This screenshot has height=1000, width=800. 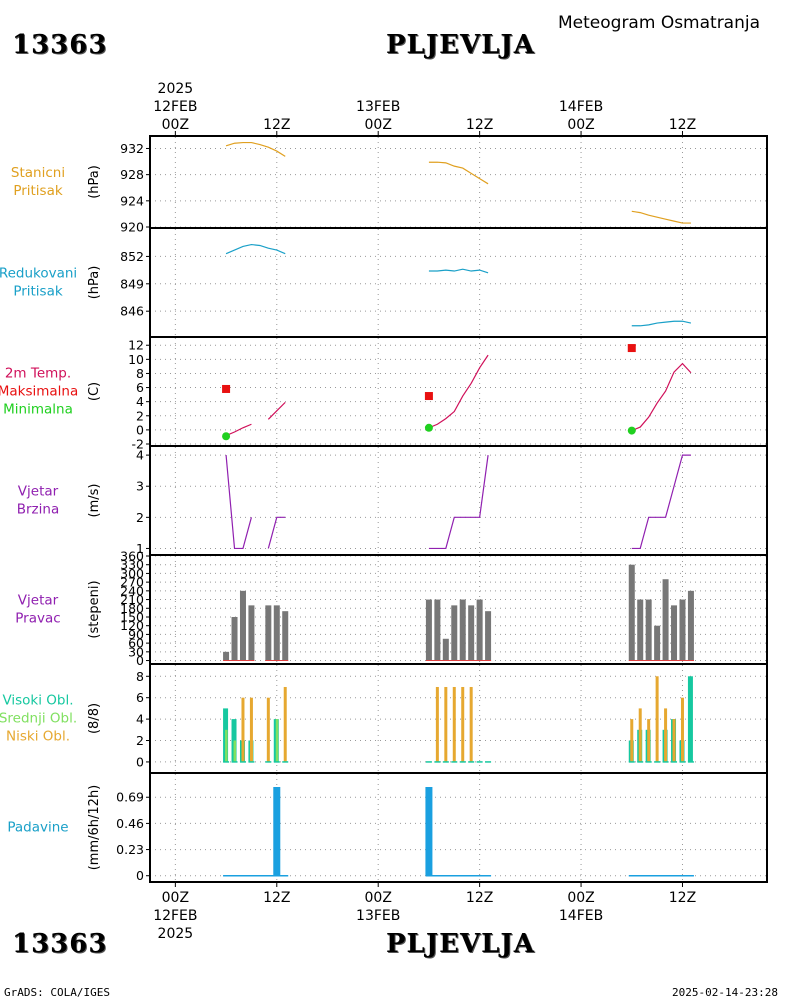 I want to click on y-tick-label: 240, so click(x=132, y=590).